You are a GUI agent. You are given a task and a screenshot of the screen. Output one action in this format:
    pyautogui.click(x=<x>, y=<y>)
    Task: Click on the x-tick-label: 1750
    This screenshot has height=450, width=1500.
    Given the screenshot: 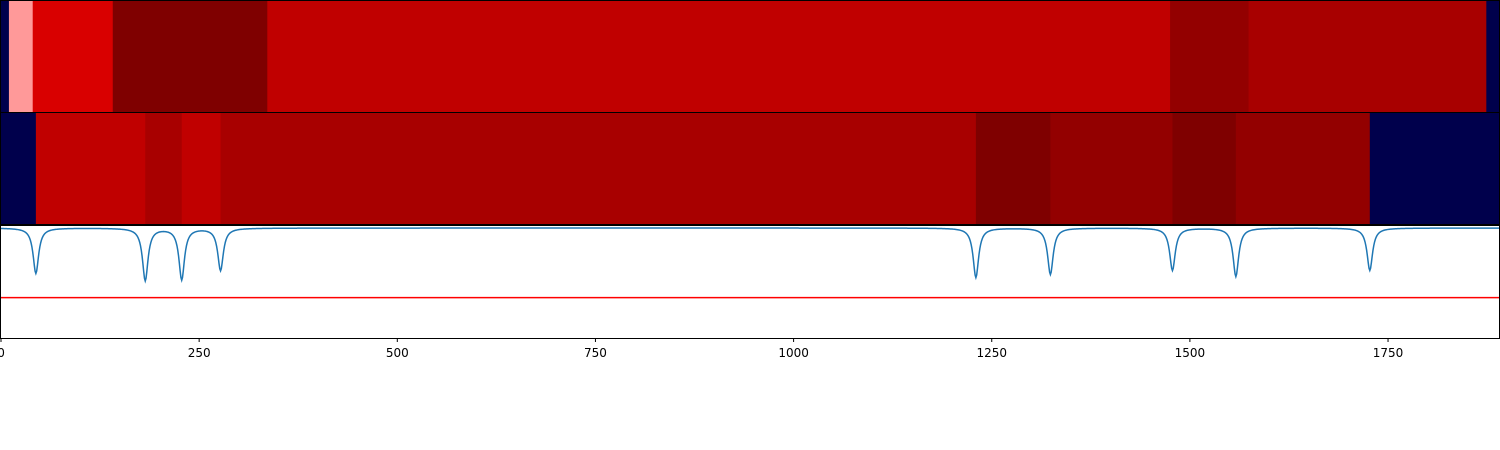 What is the action you would take?
    pyautogui.click(x=1388, y=353)
    